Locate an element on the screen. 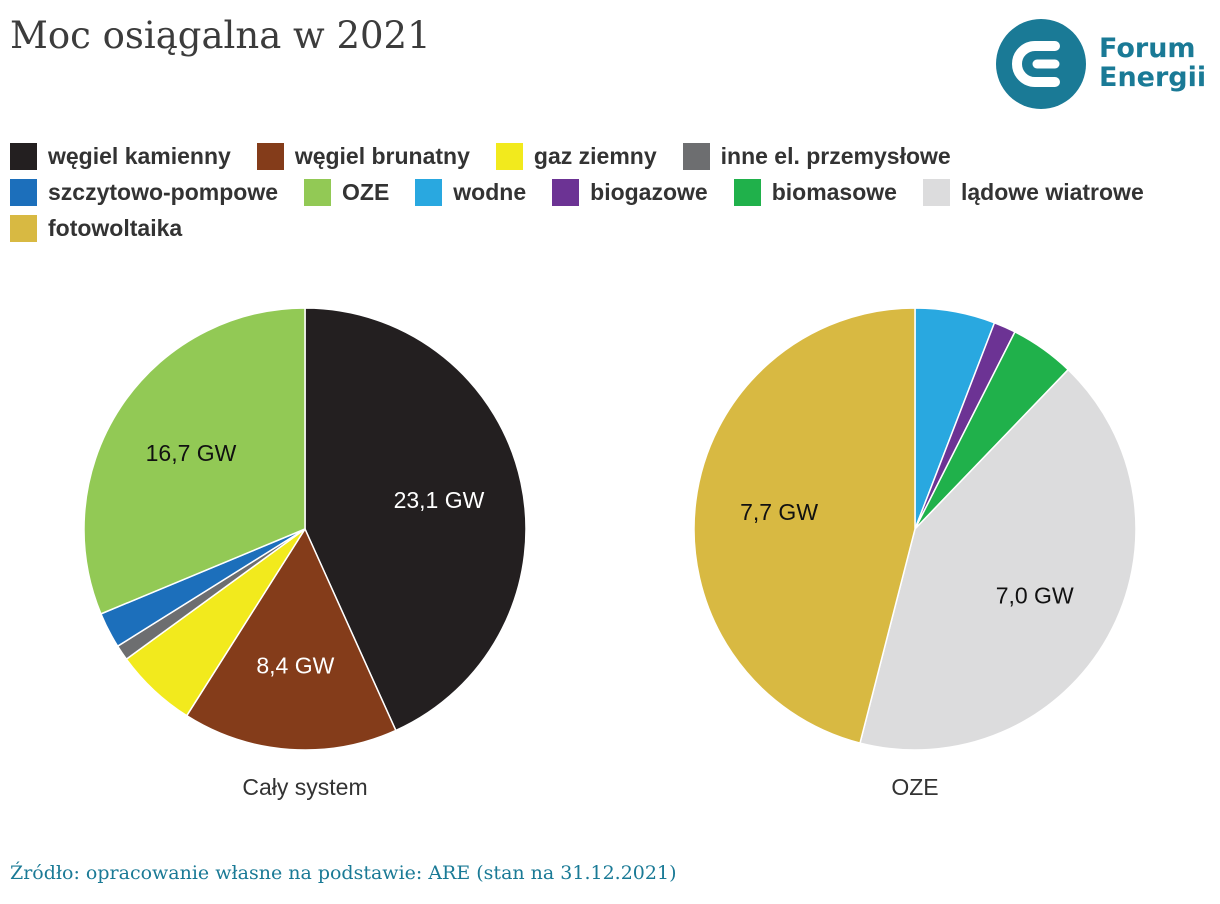 The width and height of the screenshot is (1220, 904). legend-item: wodne is located at coordinates (470, 192).